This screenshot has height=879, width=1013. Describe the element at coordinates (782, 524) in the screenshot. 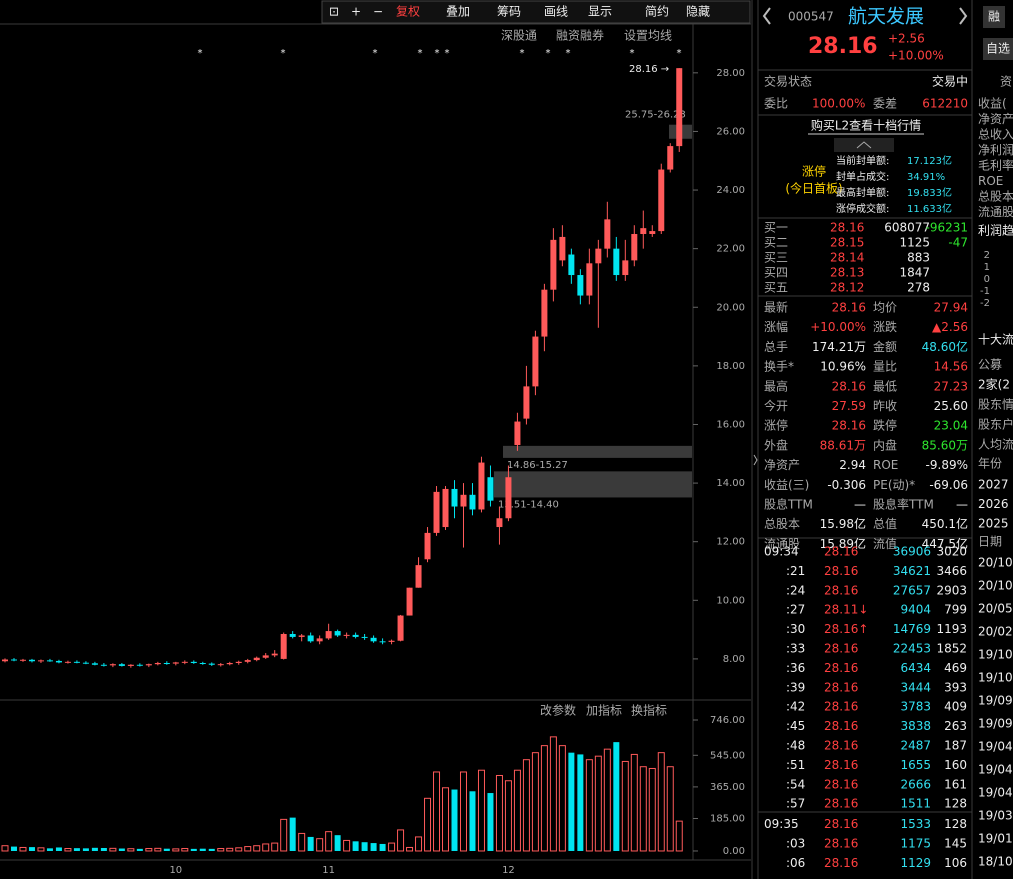

I see `stat-label: 总股本` at that location.